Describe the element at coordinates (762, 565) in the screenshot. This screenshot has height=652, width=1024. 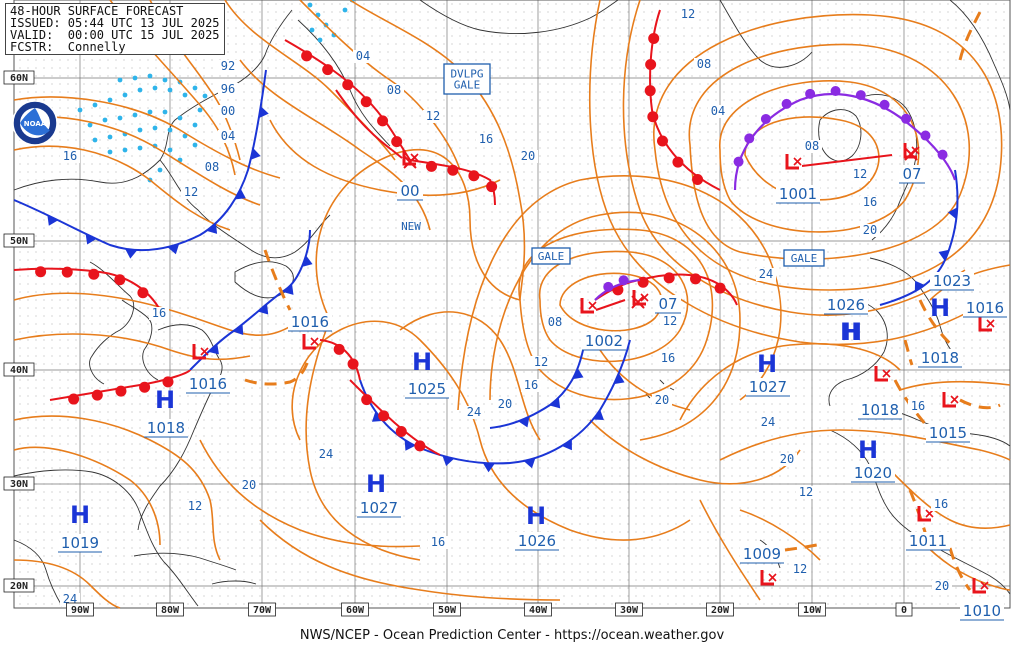
I see `low-center: 1009` at that location.